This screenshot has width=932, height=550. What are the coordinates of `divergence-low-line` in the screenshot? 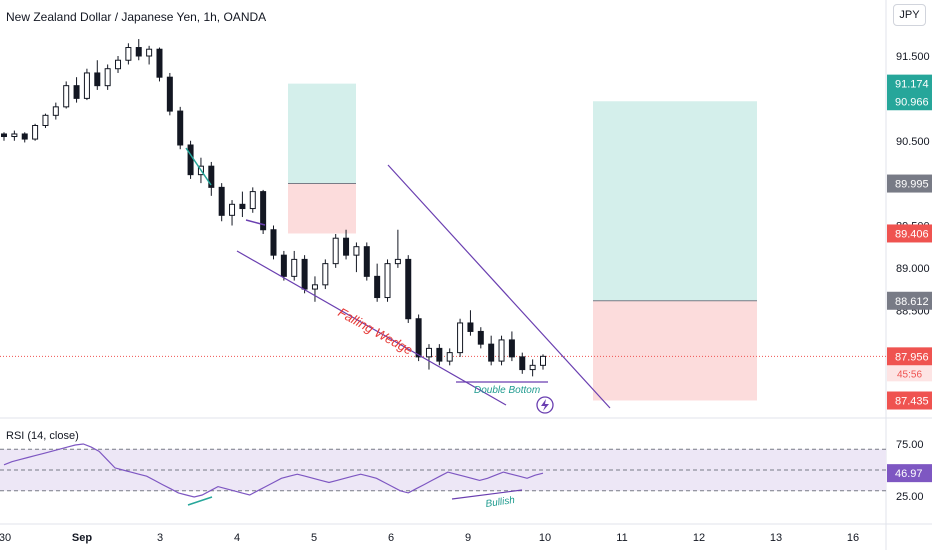 It's located at (255, 222).